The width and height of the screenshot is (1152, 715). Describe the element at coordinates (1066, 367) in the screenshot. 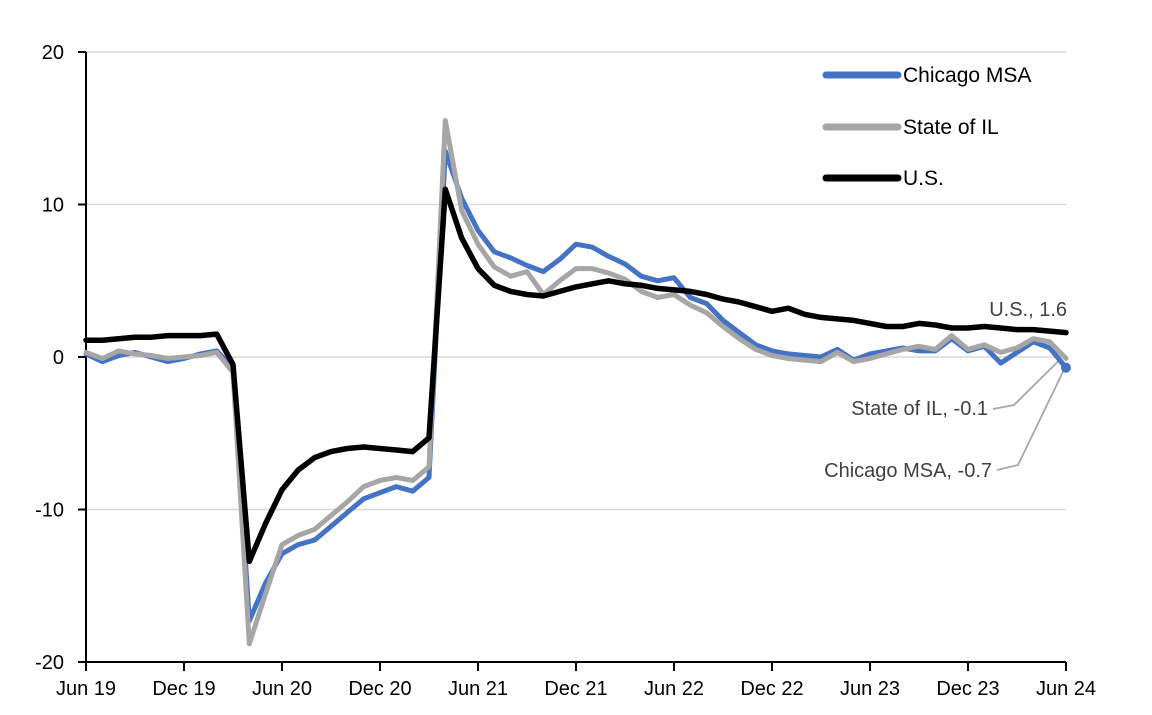

I see `chicago-msa-endpoint-marker` at that location.